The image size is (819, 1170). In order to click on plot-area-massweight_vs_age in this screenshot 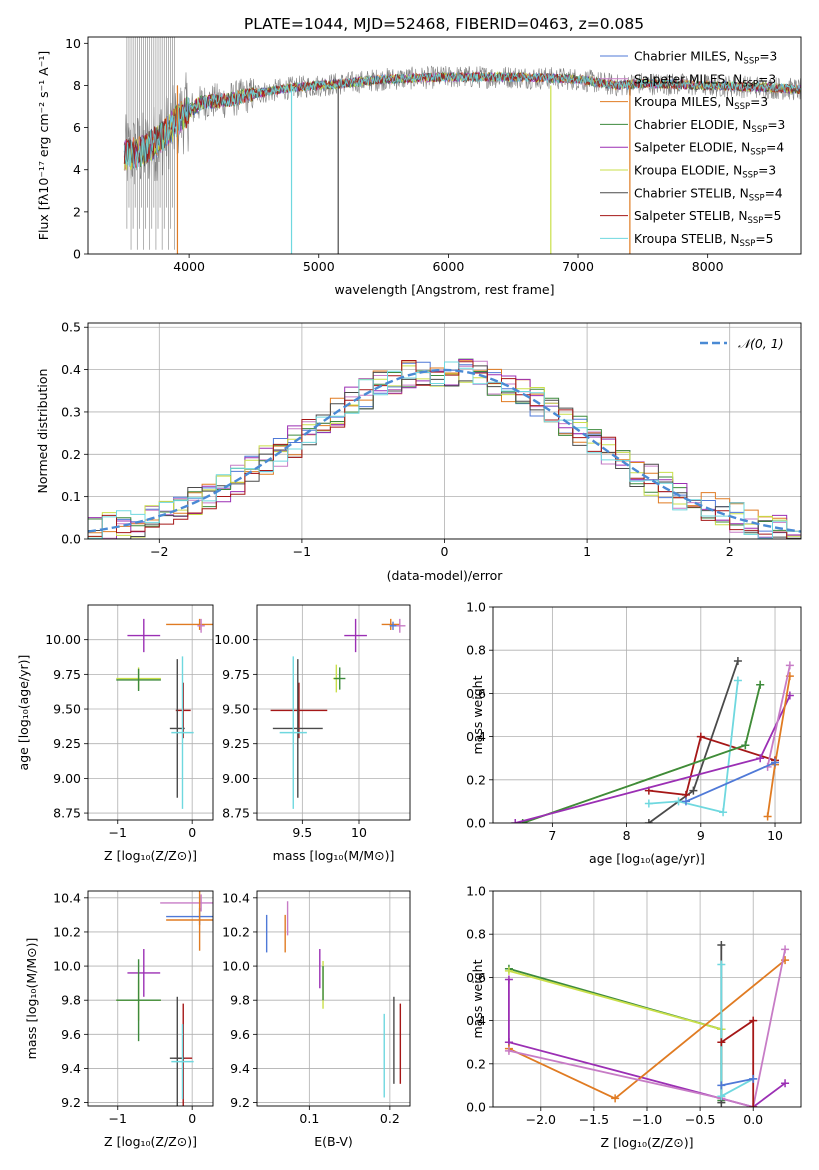, I will do `click(647, 715)`.